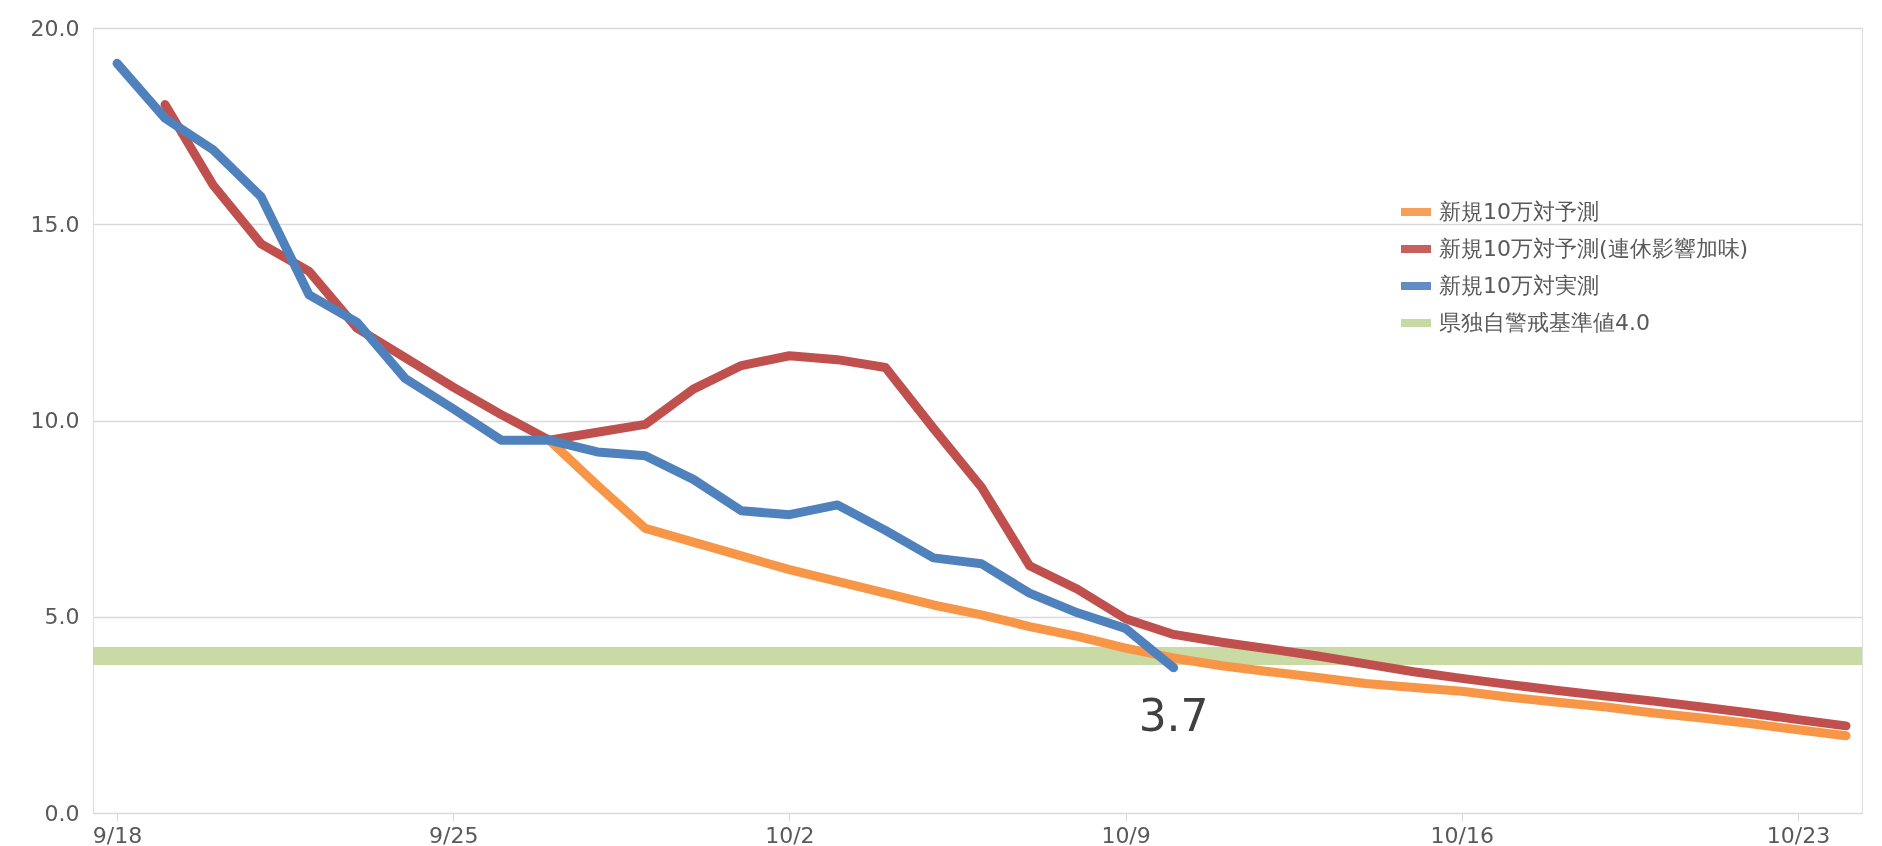  Describe the element at coordinates (1544, 322) in the screenshot. I see `legend-label: 県独自警戒基準値4.0` at that location.